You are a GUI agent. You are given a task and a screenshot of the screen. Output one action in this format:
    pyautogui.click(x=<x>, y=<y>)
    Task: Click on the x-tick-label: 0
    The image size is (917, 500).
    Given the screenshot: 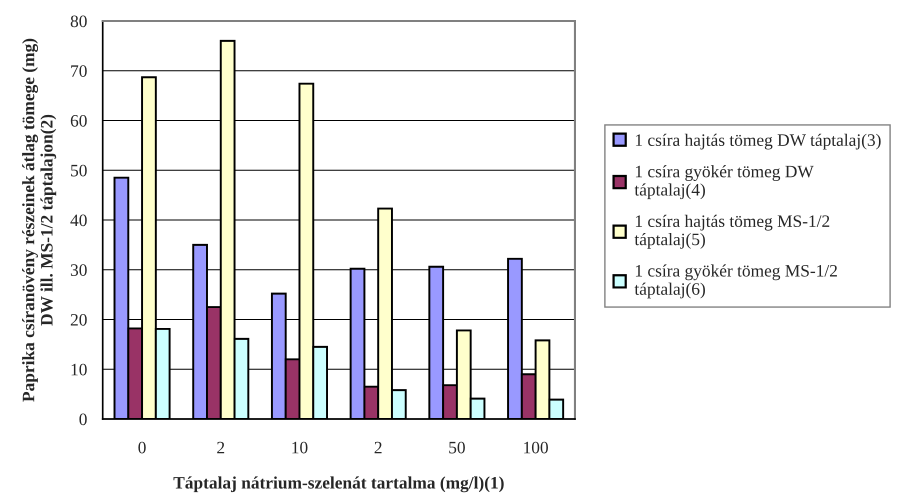 What is the action you would take?
    pyautogui.click(x=142, y=448)
    